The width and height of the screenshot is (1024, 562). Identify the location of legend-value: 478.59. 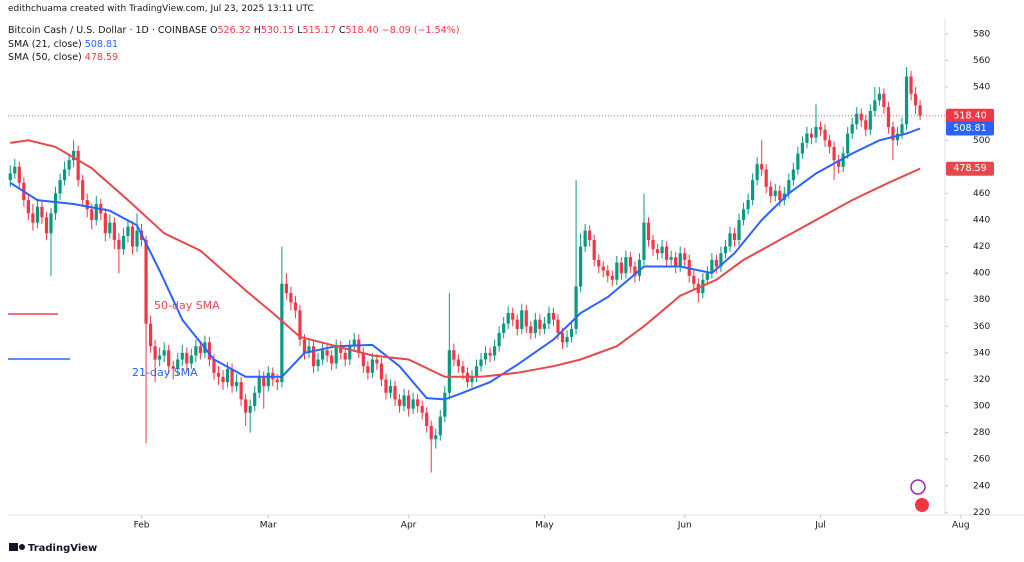
(101, 57).